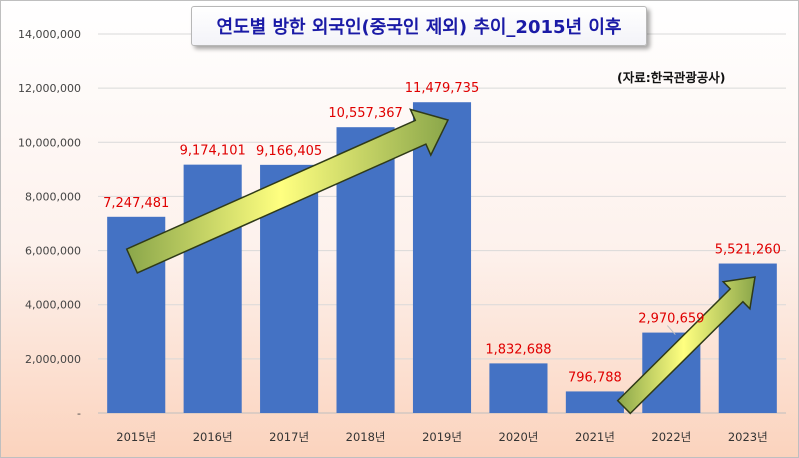 The height and width of the screenshot is (458, 799). I want to click on y-tick-label: 6,000,000, so click(53, 251).